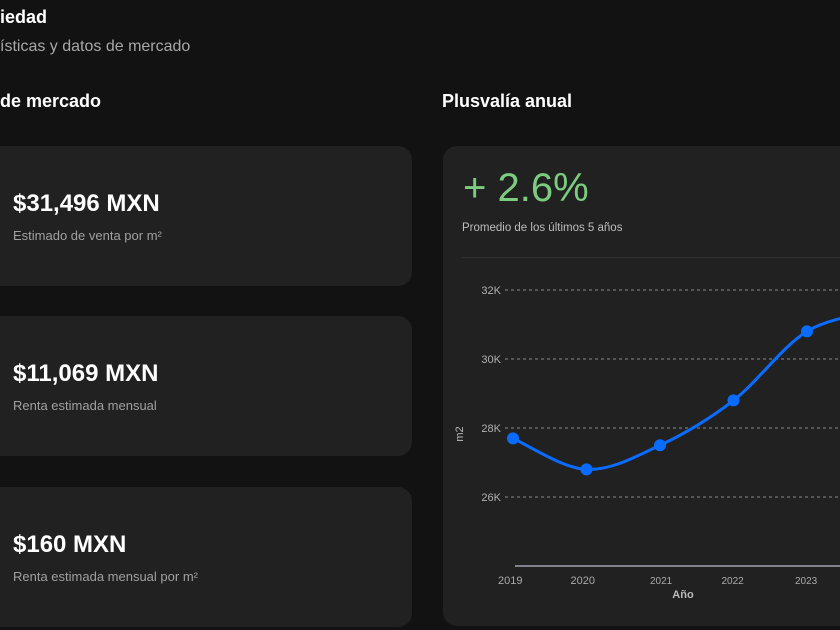 This screenshot has width=840, height=630. What do you see at coordinates (70, 544) in the screenshot?
I see `stat-value: $160 MXN` at bounding box center [70, 544].